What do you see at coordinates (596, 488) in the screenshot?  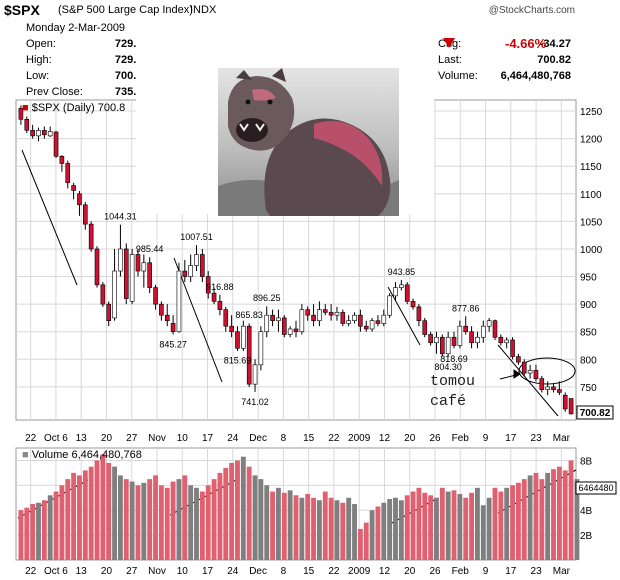 I see `last-volume-tag-box` at bounding box center [596, 488].